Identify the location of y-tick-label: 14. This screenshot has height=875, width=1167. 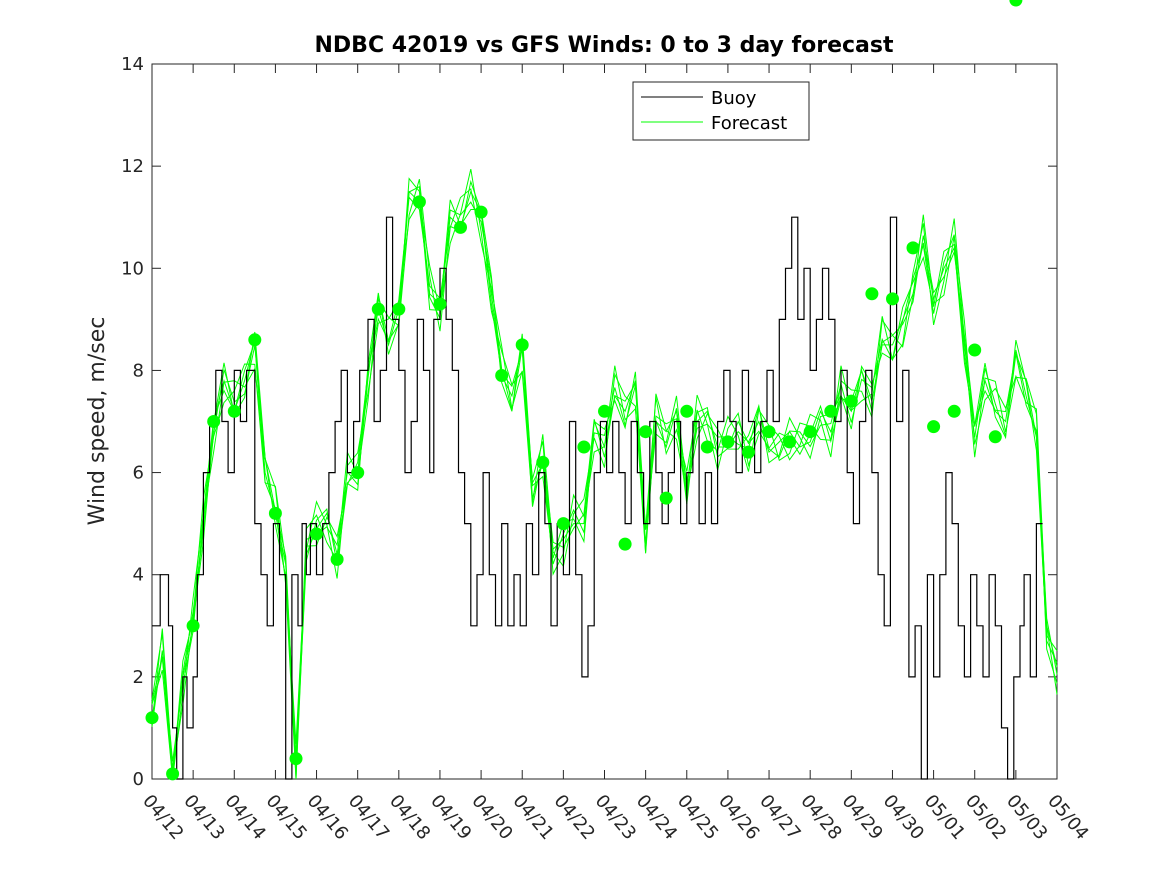
(132, 64).